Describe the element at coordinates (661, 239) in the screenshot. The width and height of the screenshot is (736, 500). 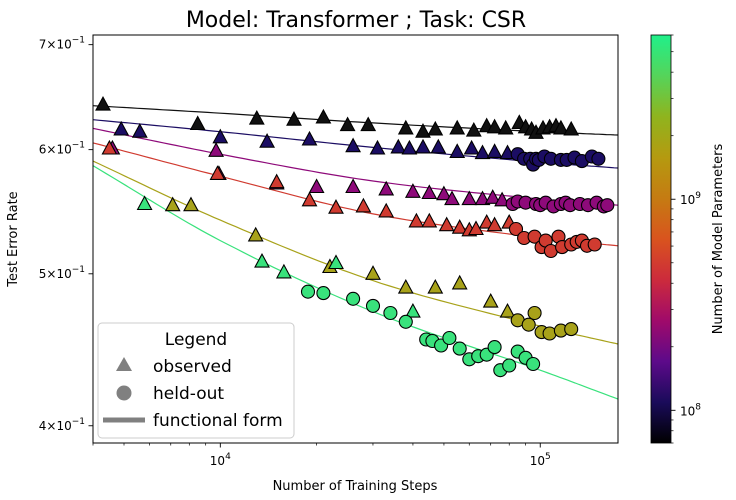
I see `colorbar` at that location.